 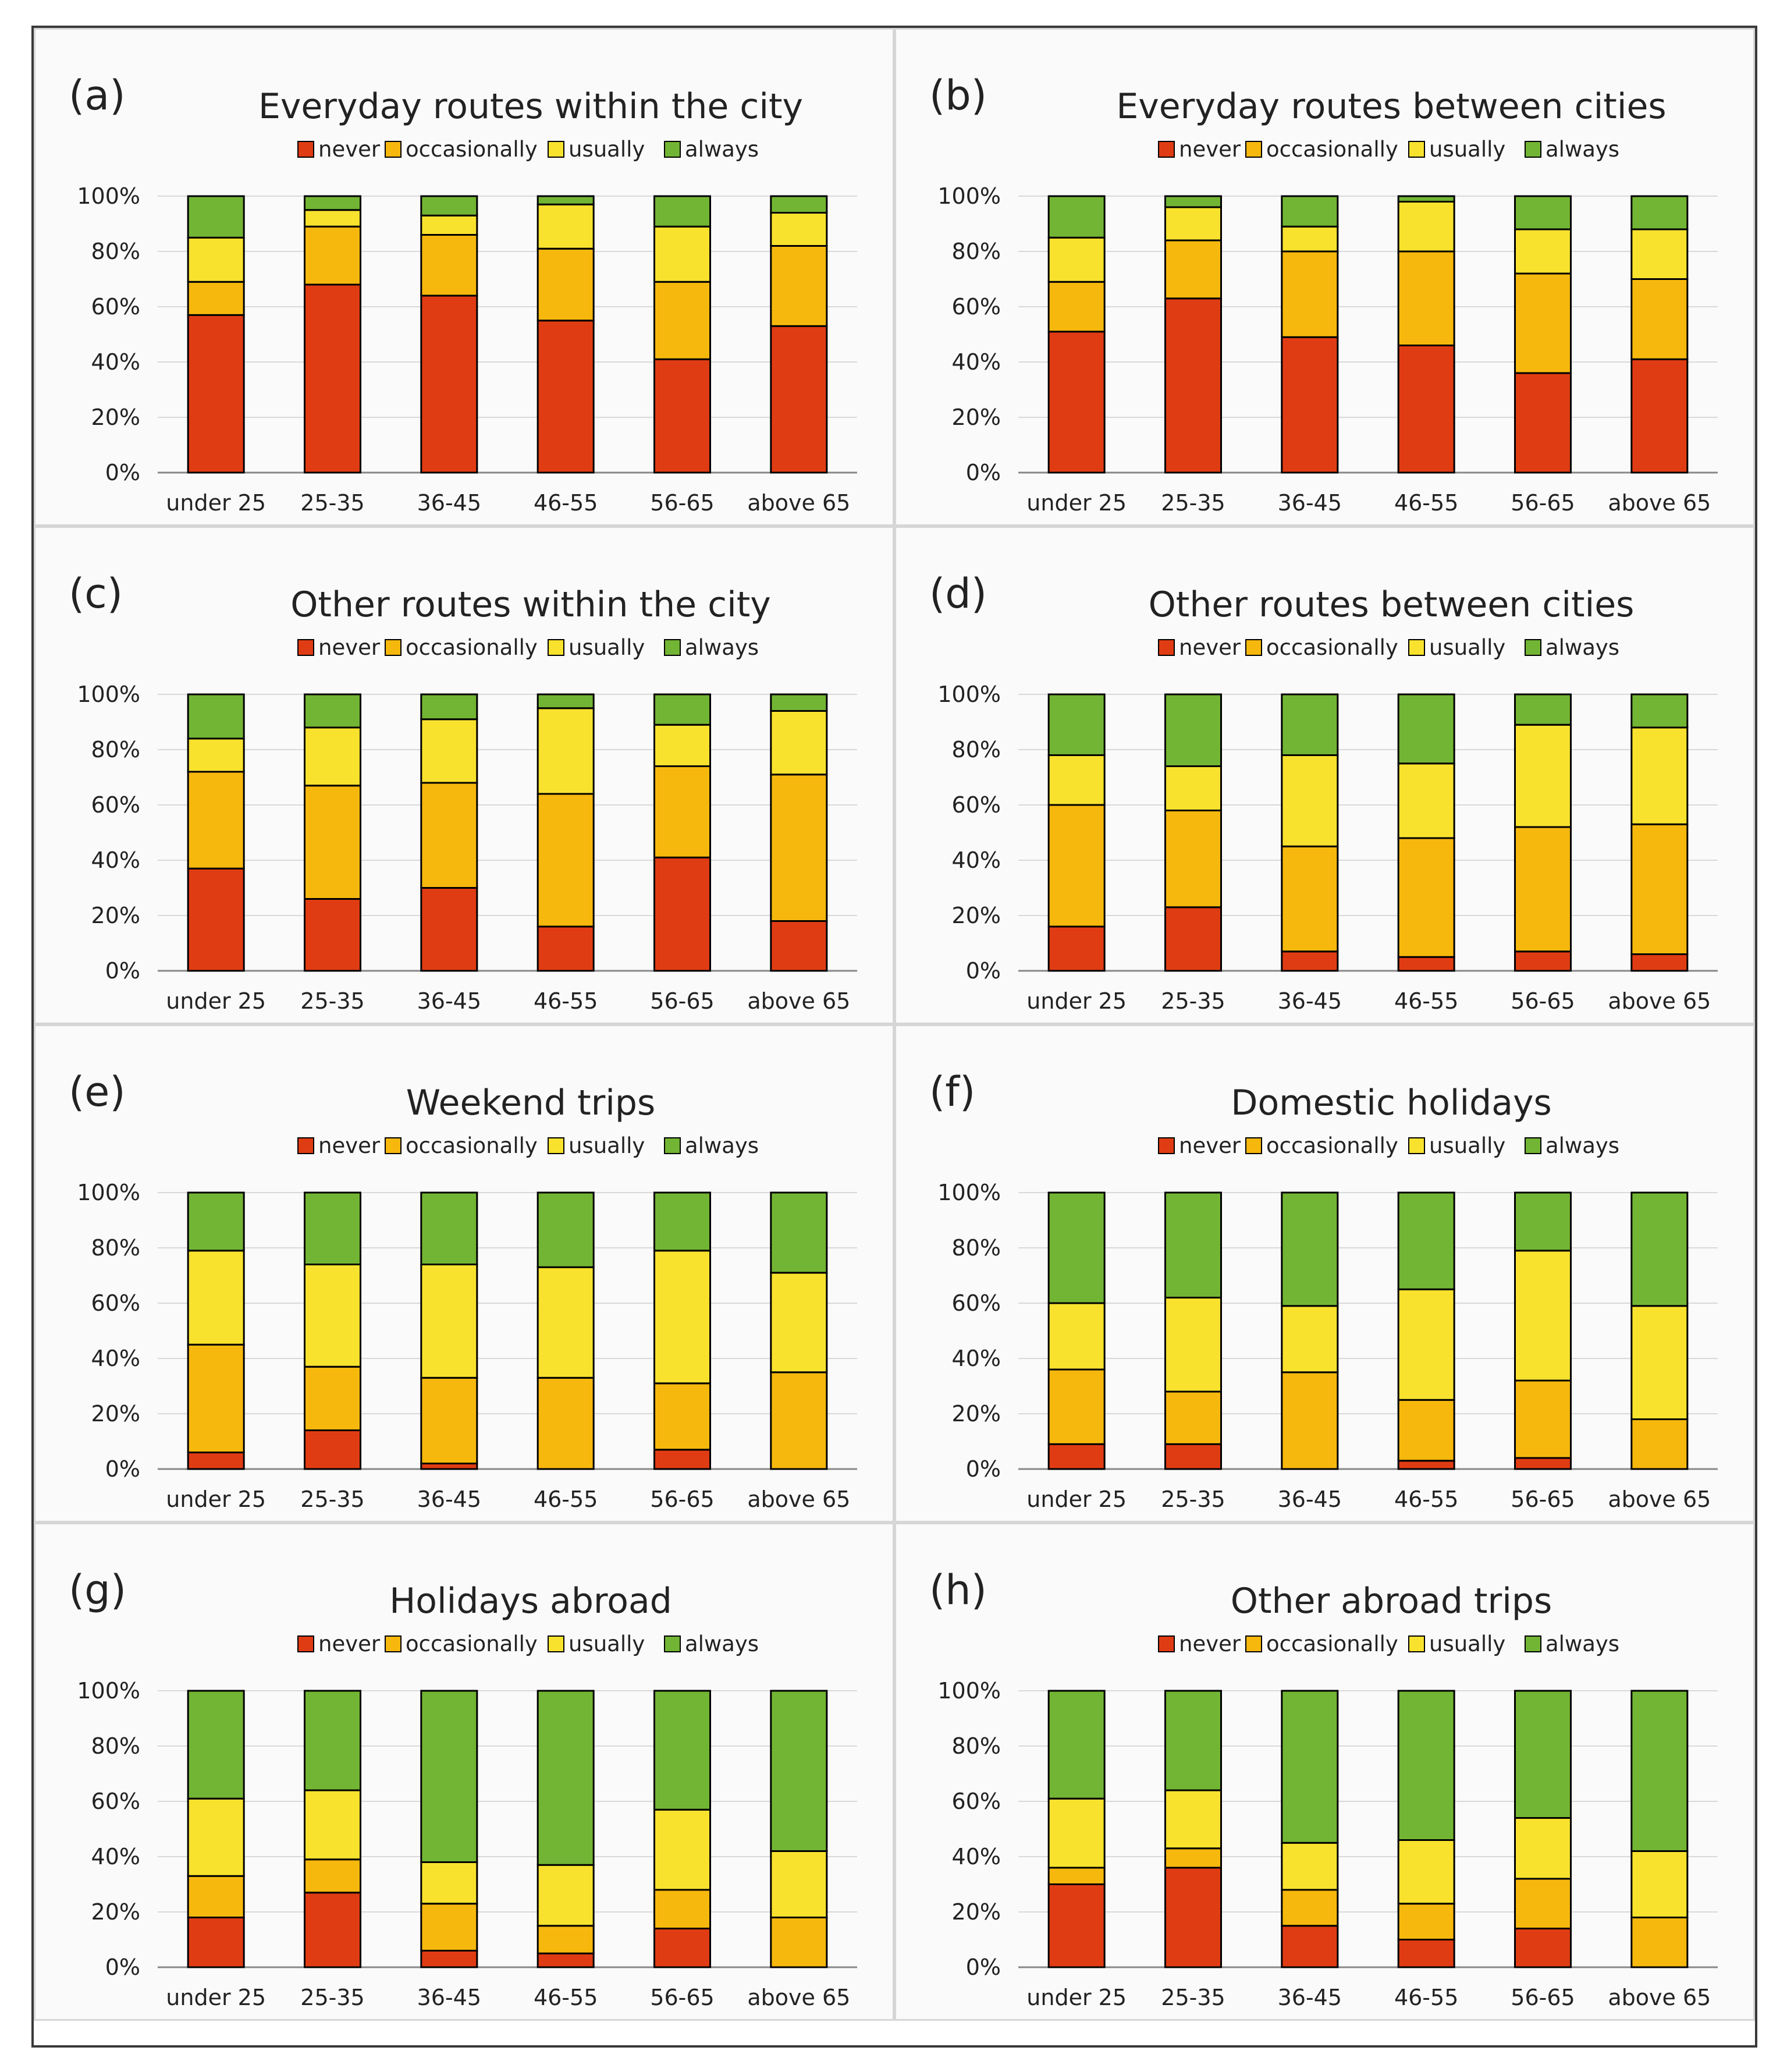 I want to click on y-tick-label: 80%, so click(x=976, y=251).